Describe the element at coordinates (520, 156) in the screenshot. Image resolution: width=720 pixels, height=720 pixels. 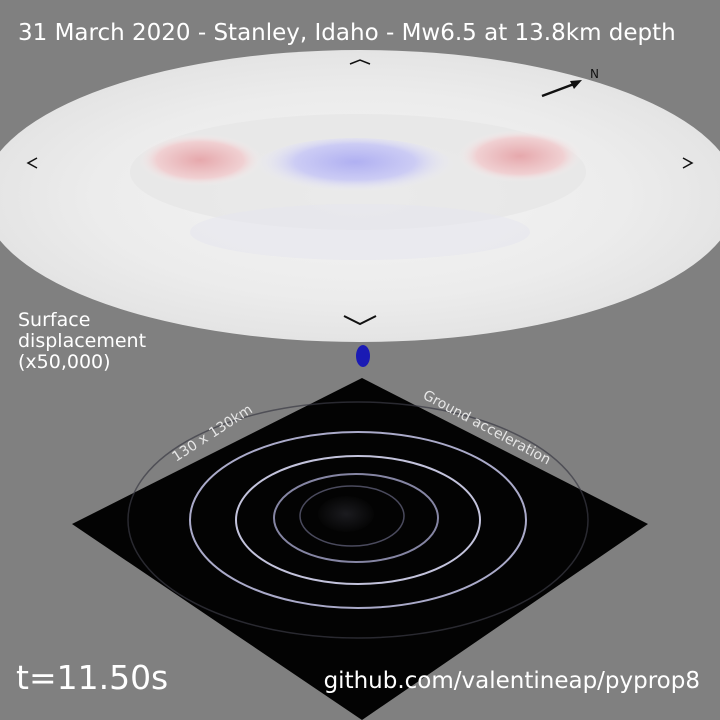
I see `uplift-lobe-east` at that location.